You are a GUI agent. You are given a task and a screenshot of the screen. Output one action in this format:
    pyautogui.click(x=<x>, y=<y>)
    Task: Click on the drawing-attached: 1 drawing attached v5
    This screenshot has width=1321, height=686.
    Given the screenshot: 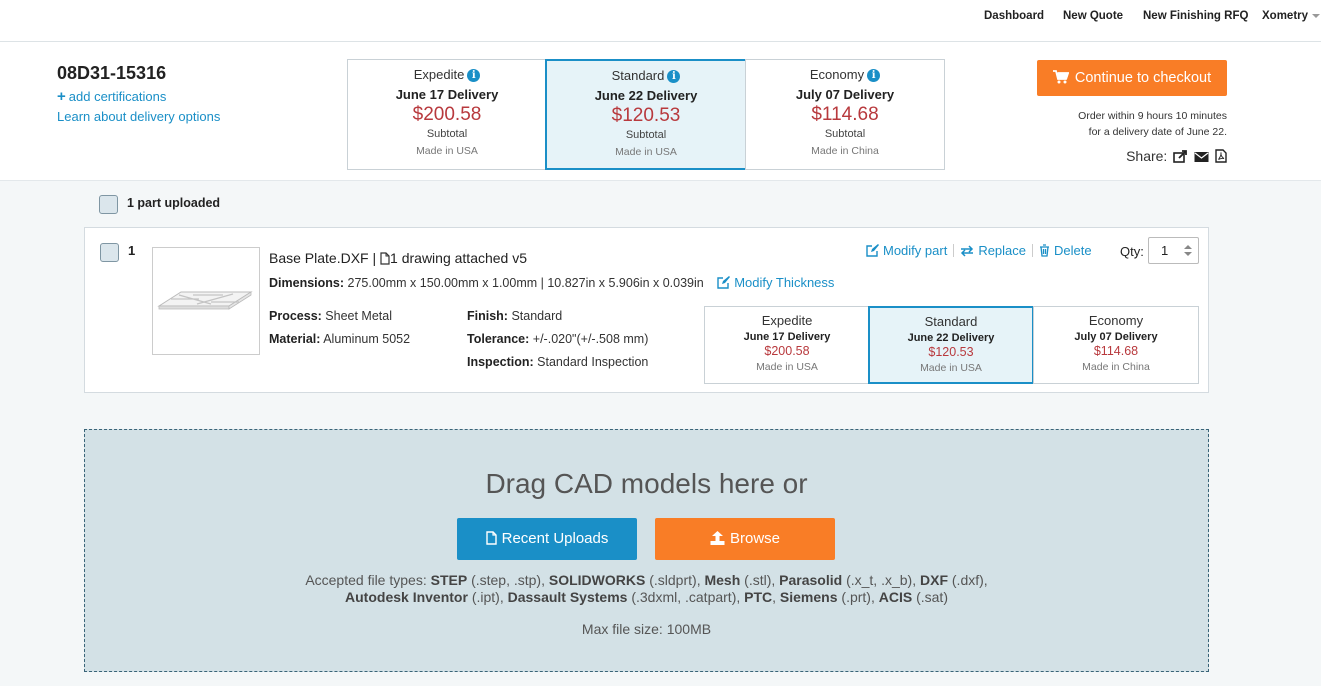 What is the action you would take?
    pyautogui.click(x=459, y=258)
    